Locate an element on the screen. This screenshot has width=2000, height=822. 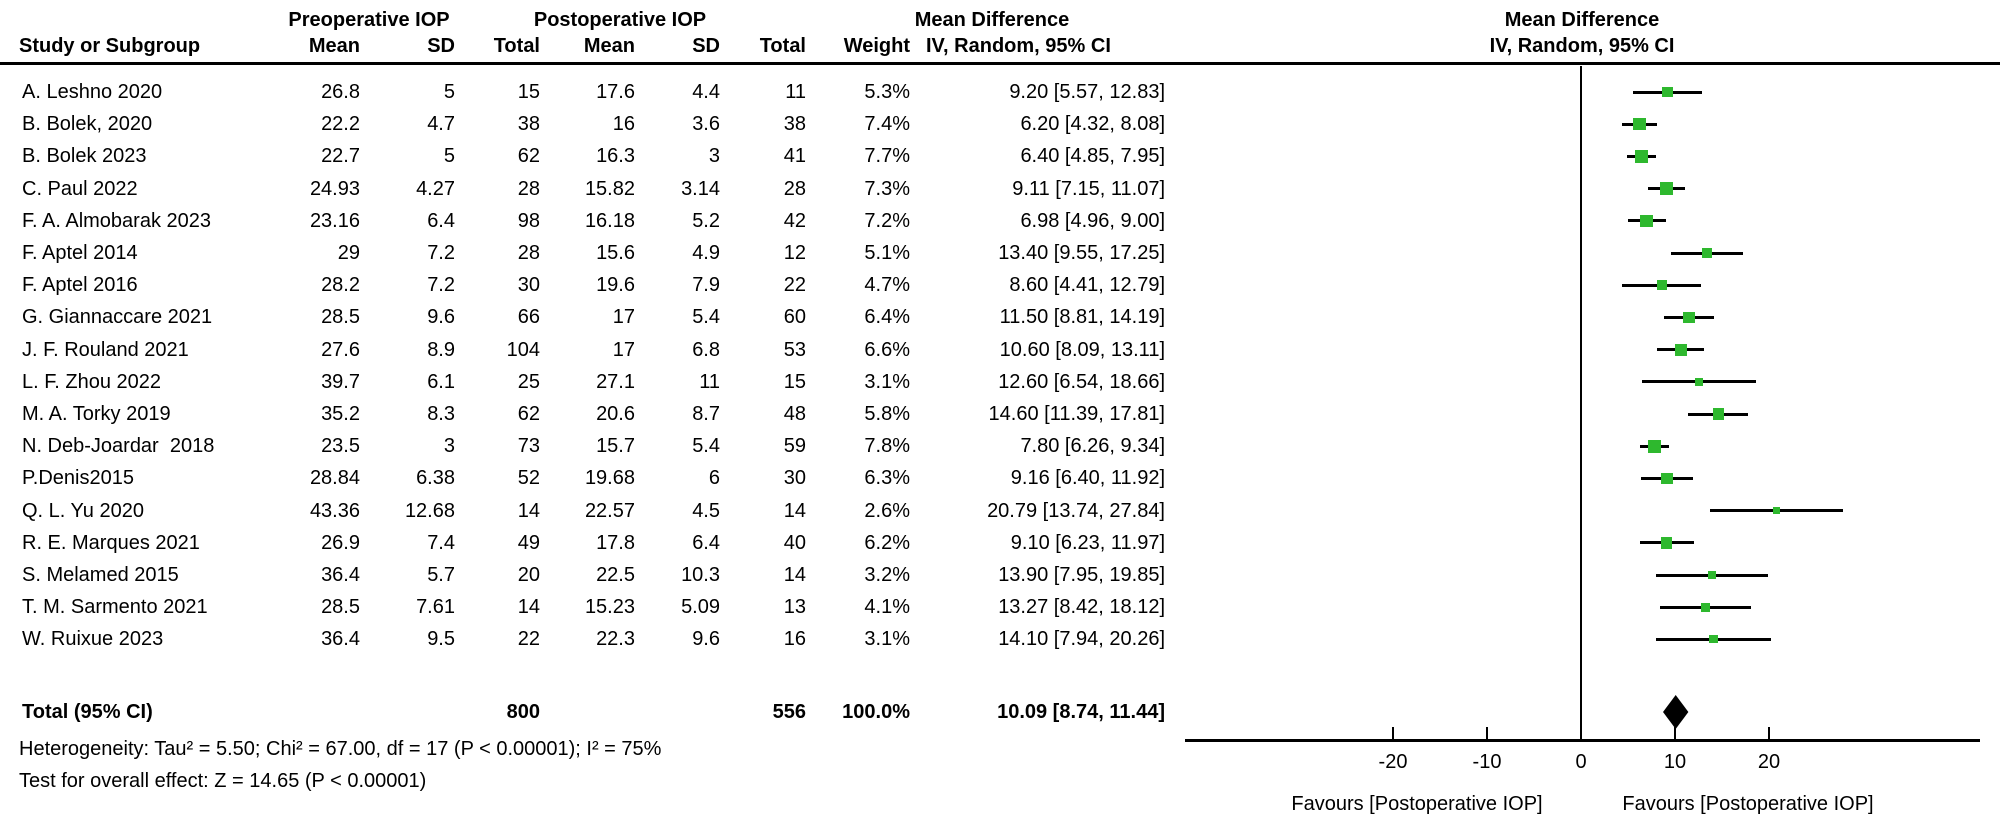
total-pre-n: 800 is located at coordinates (523, 712).